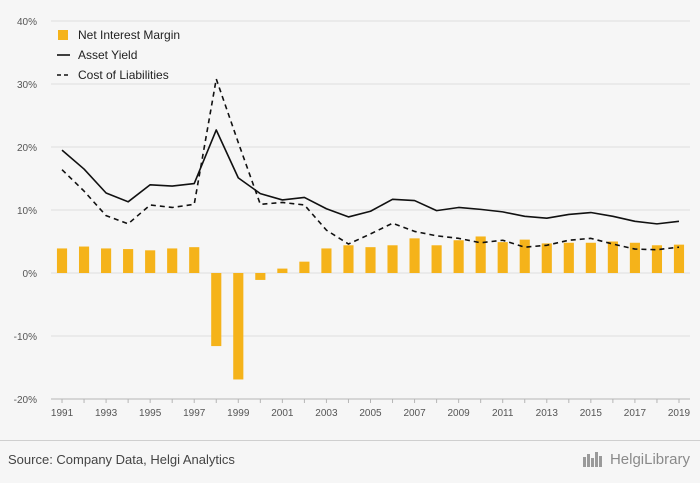  I want to click on x-tick-label: 1993, so click(106, 413).